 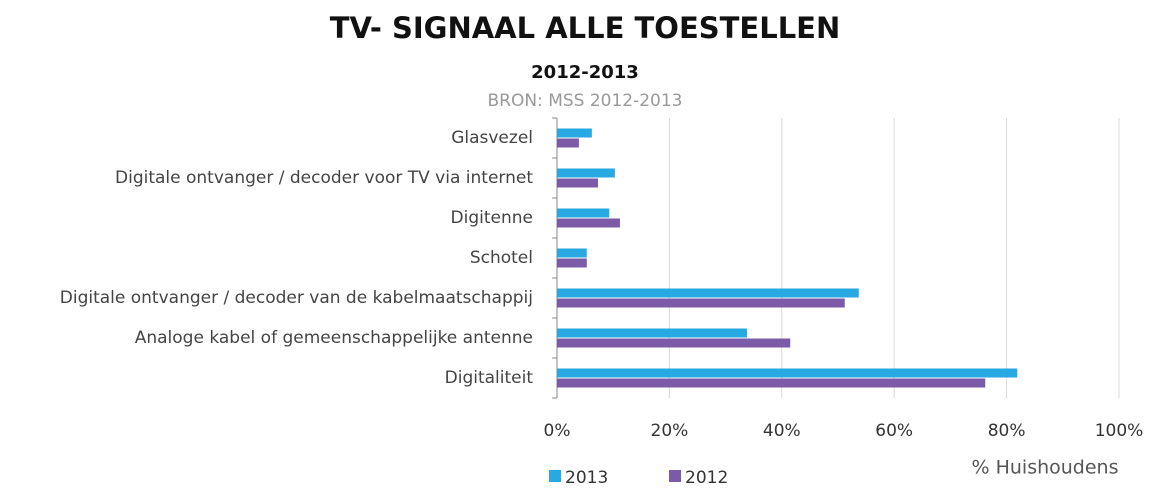 What do you see at coordinates (585, 72) in the screenshot?
I see `chart-subtitle: 2012-2013` at bounding box center [585, 72].